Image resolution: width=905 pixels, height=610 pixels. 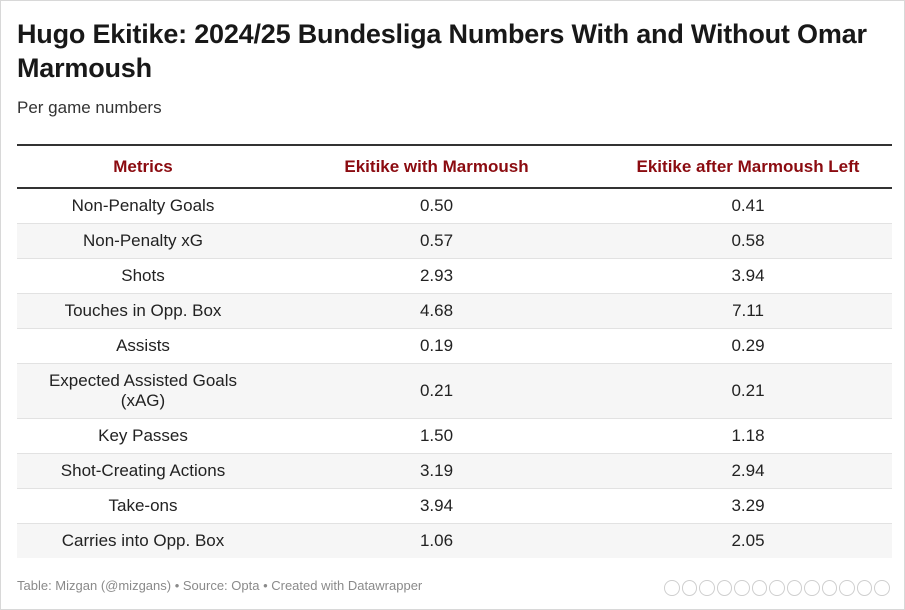 I want to click on value-with-cell: 2.93, so click(x=436, y=276).